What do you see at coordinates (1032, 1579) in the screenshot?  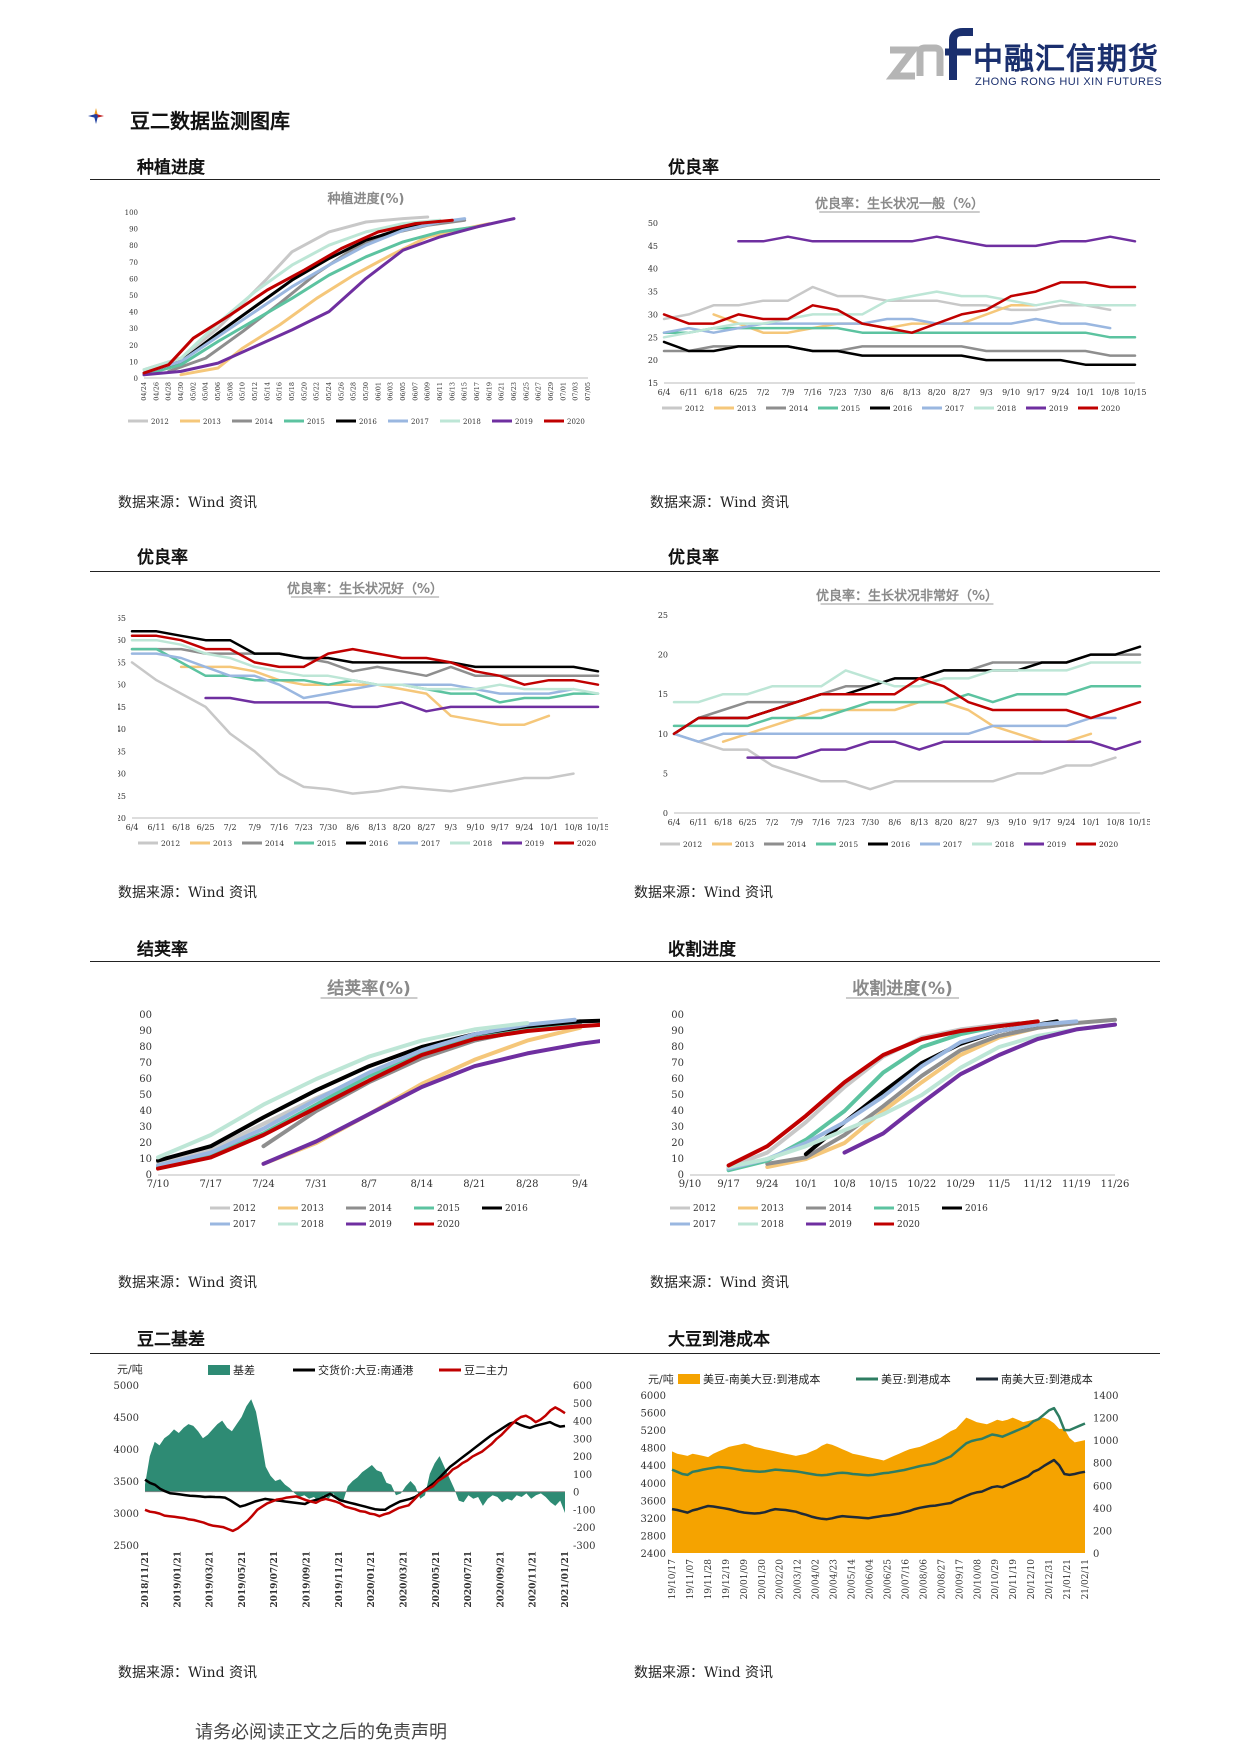 I see `x-tick-label: 20/12/10` at bounding box center [1032, 1579].